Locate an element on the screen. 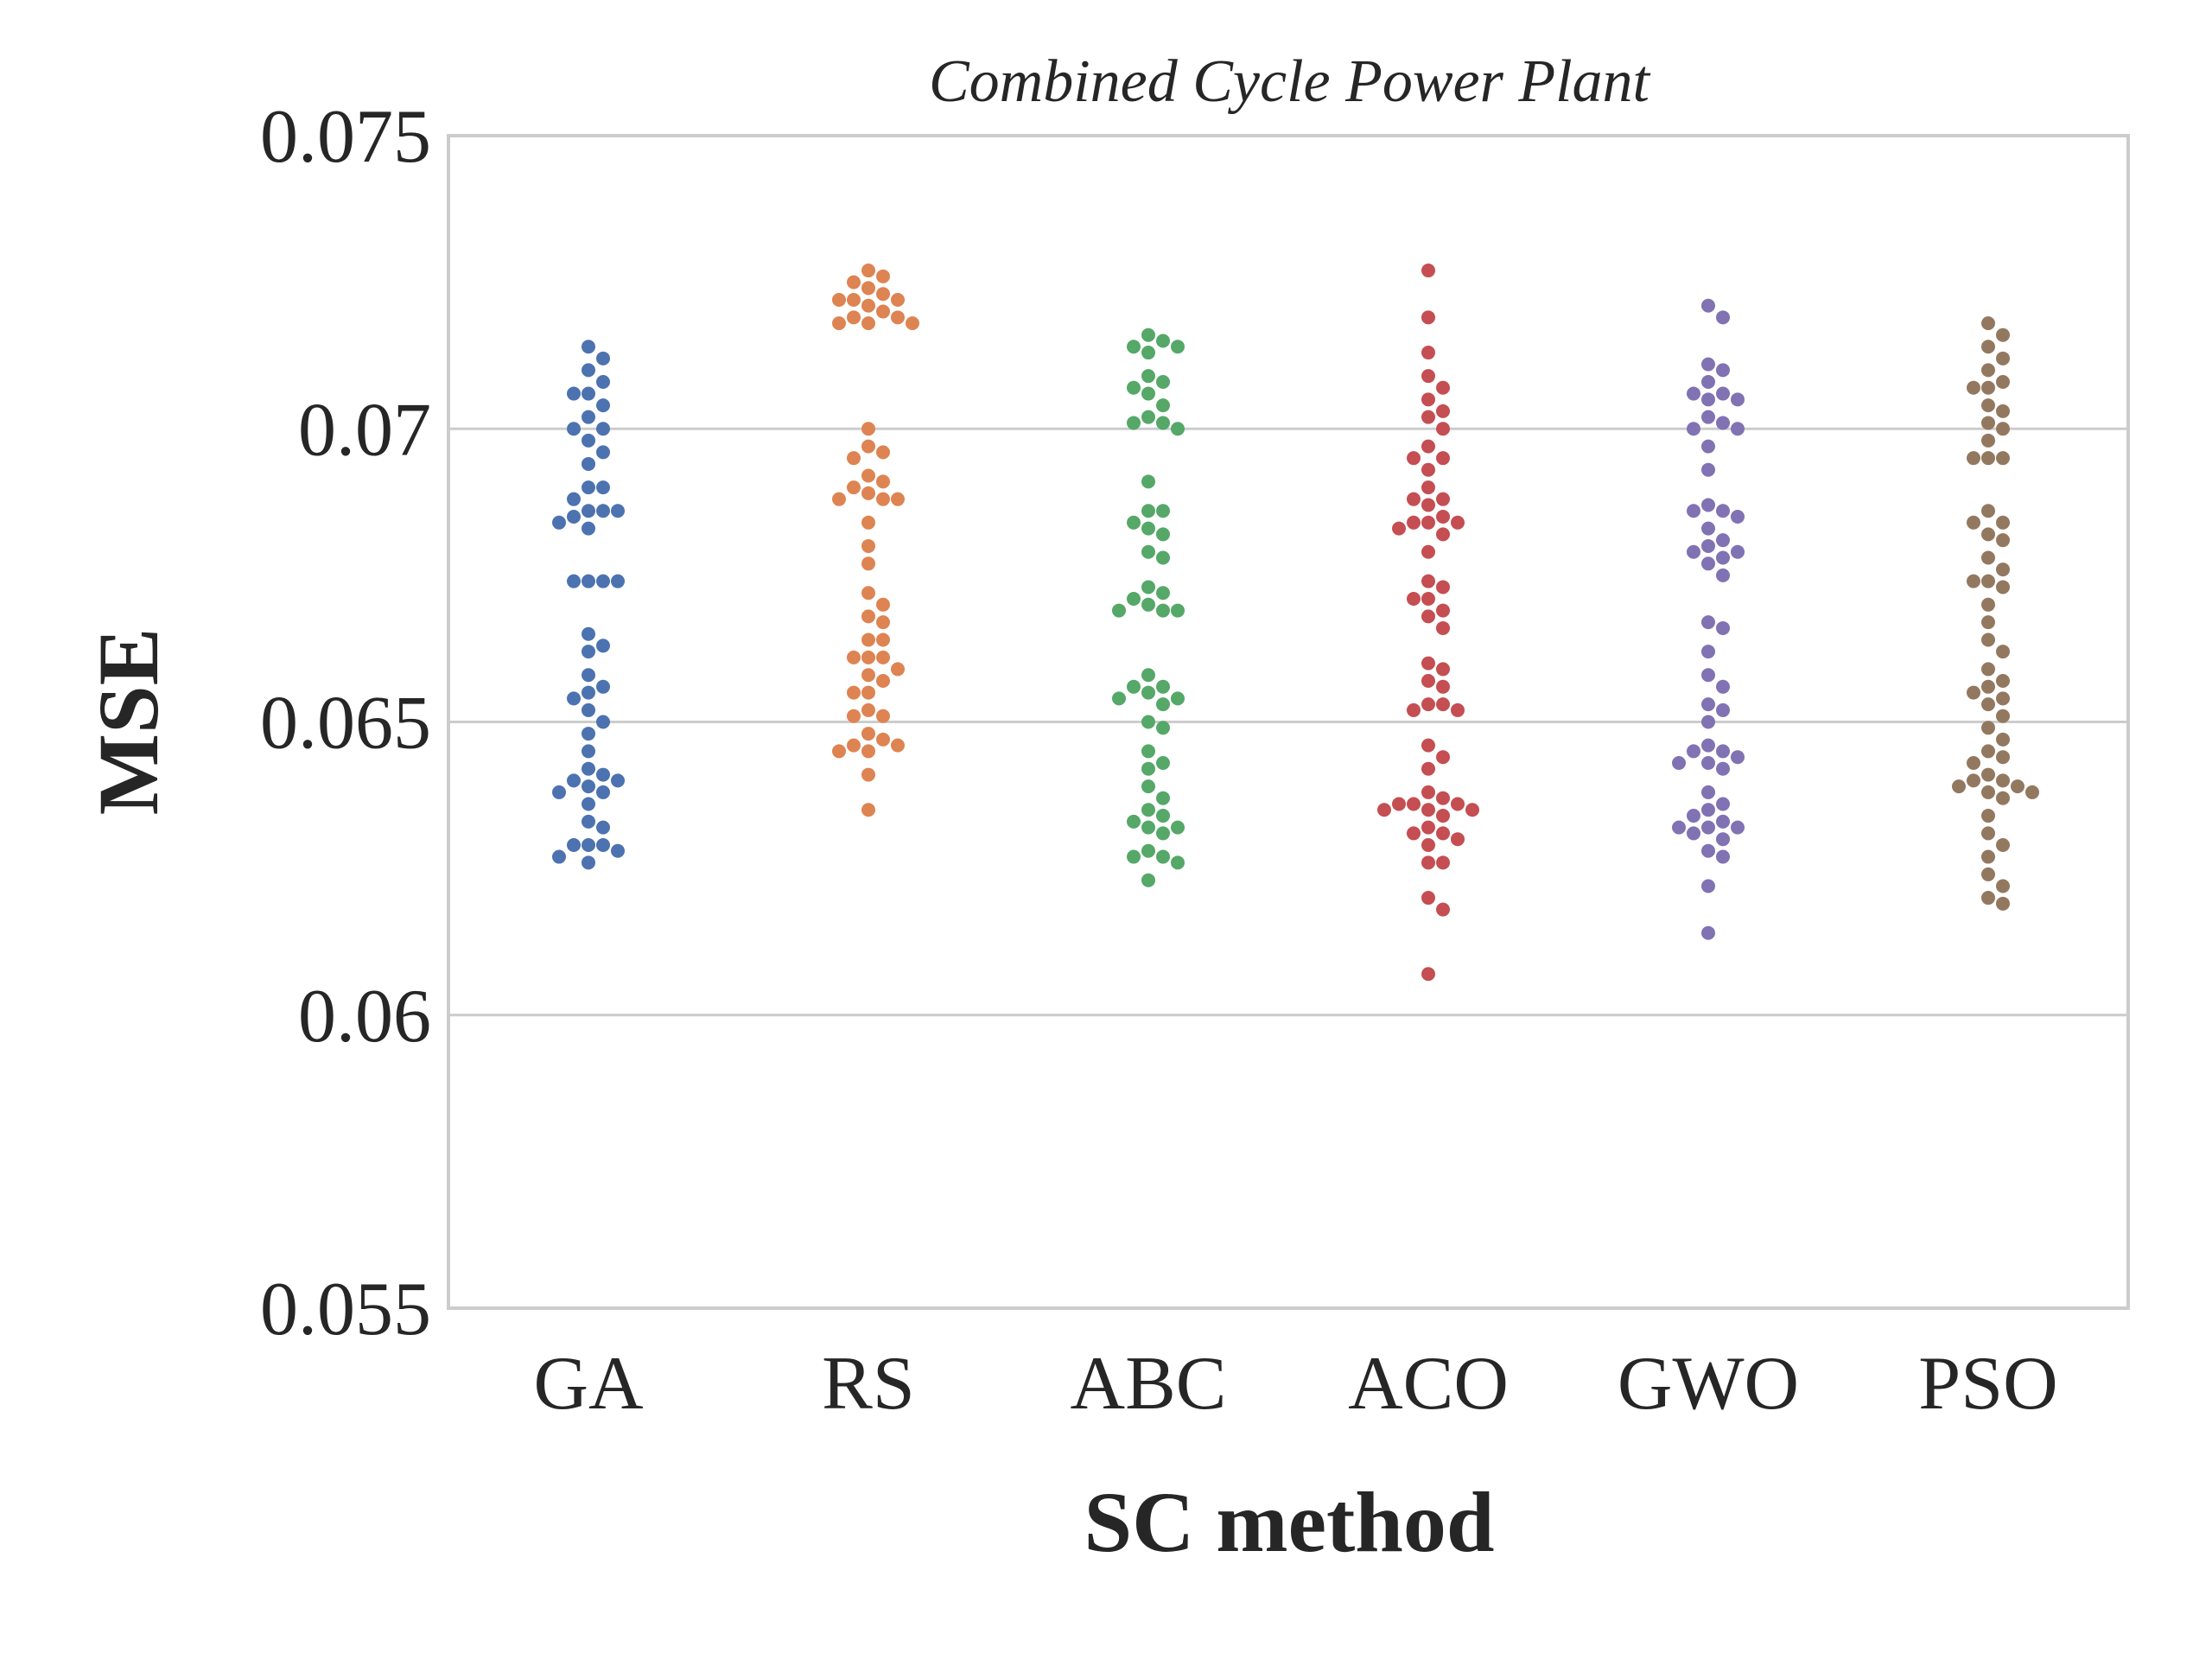  y-tick-label: 0.07 is located at coordinates (364, 430).